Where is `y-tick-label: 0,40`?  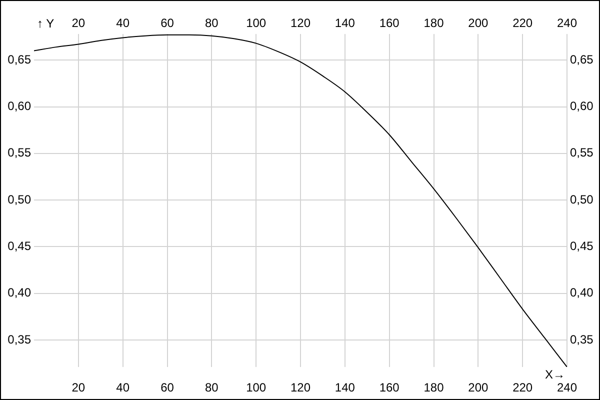 y-tick-label: 0,40 is located at coordinates (20, 293).